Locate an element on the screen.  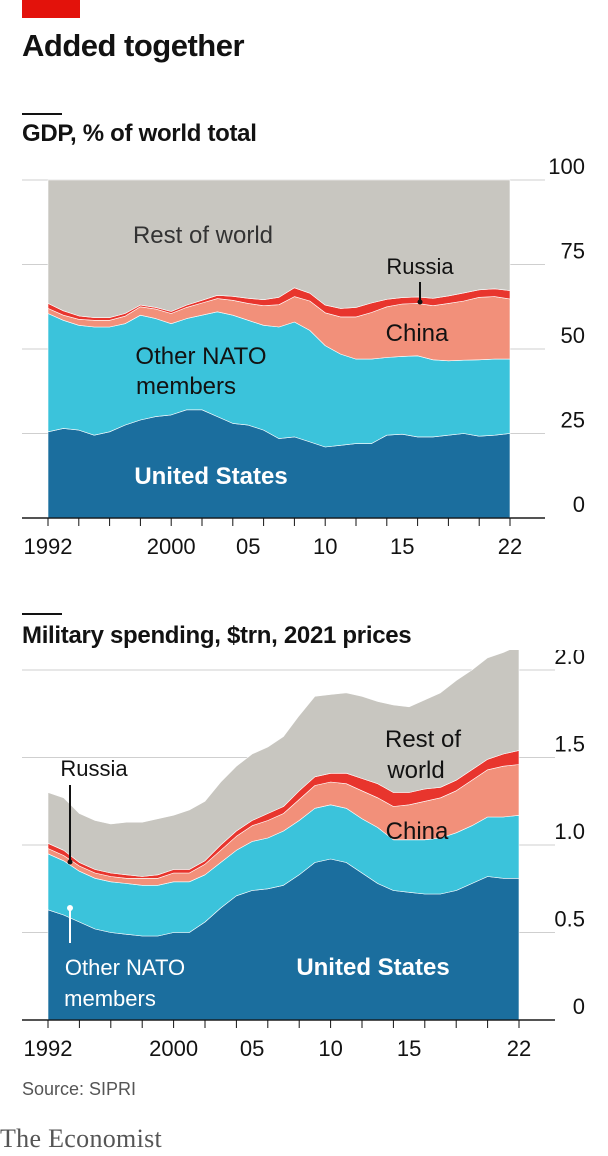
brand-red-tag is located at coordinates (51, 9).